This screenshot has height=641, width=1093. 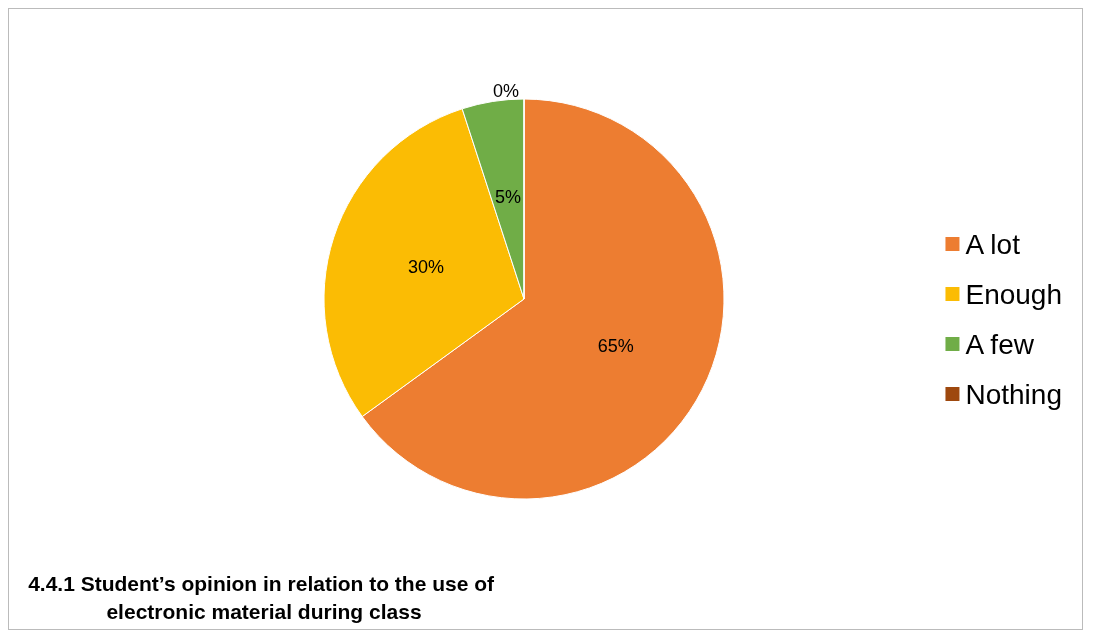 What do you see at coordinates (264, 597) in the screenshot?
I see `text: 4.4.1 Student’s opinion in relation to the use of electronic material during class` at bounding box center [264, 597].